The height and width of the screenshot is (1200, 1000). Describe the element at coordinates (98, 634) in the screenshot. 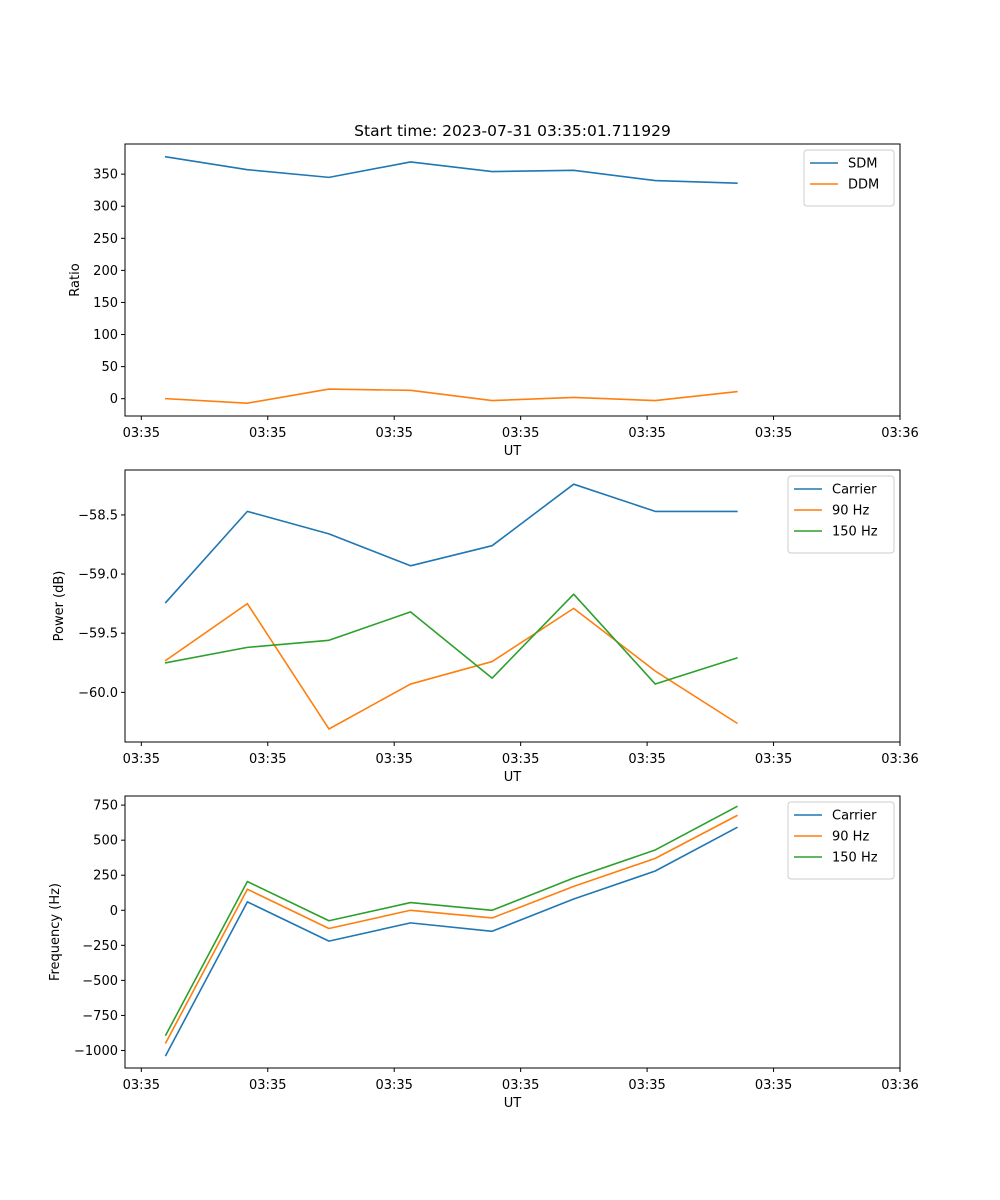

I see `y-tick-label: −59.5` at that location.